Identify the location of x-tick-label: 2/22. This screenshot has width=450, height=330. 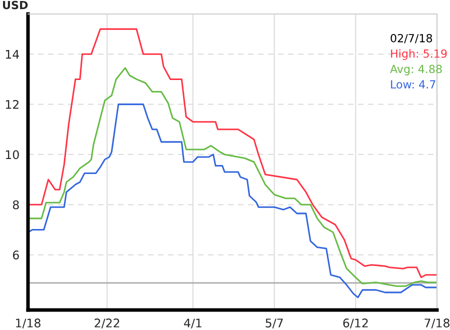
(107, 323).